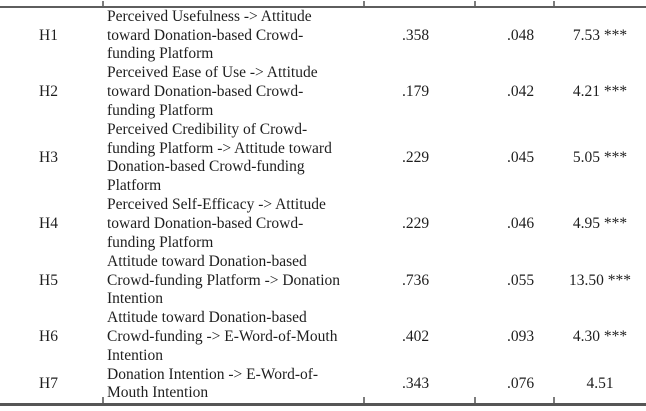  I want to click on standard-error-value: .093, so click(520, 337).